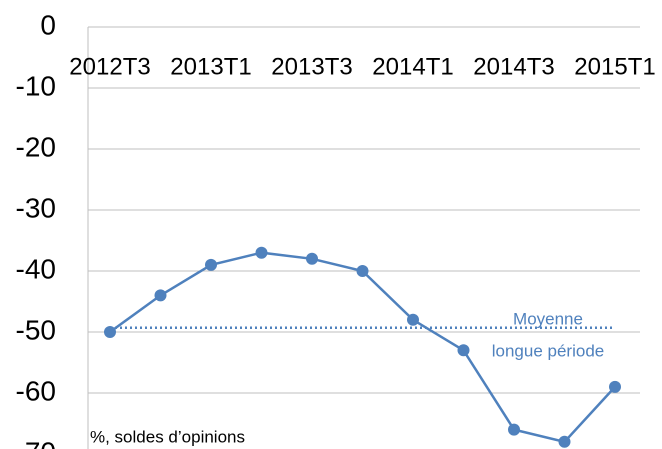 The height and width of the screenshot is (449, 662). What do you see at coordinates (109, 66) in the screenshot?
I see `x-tick-label: 2012T3` at bounding box center [109, 66].